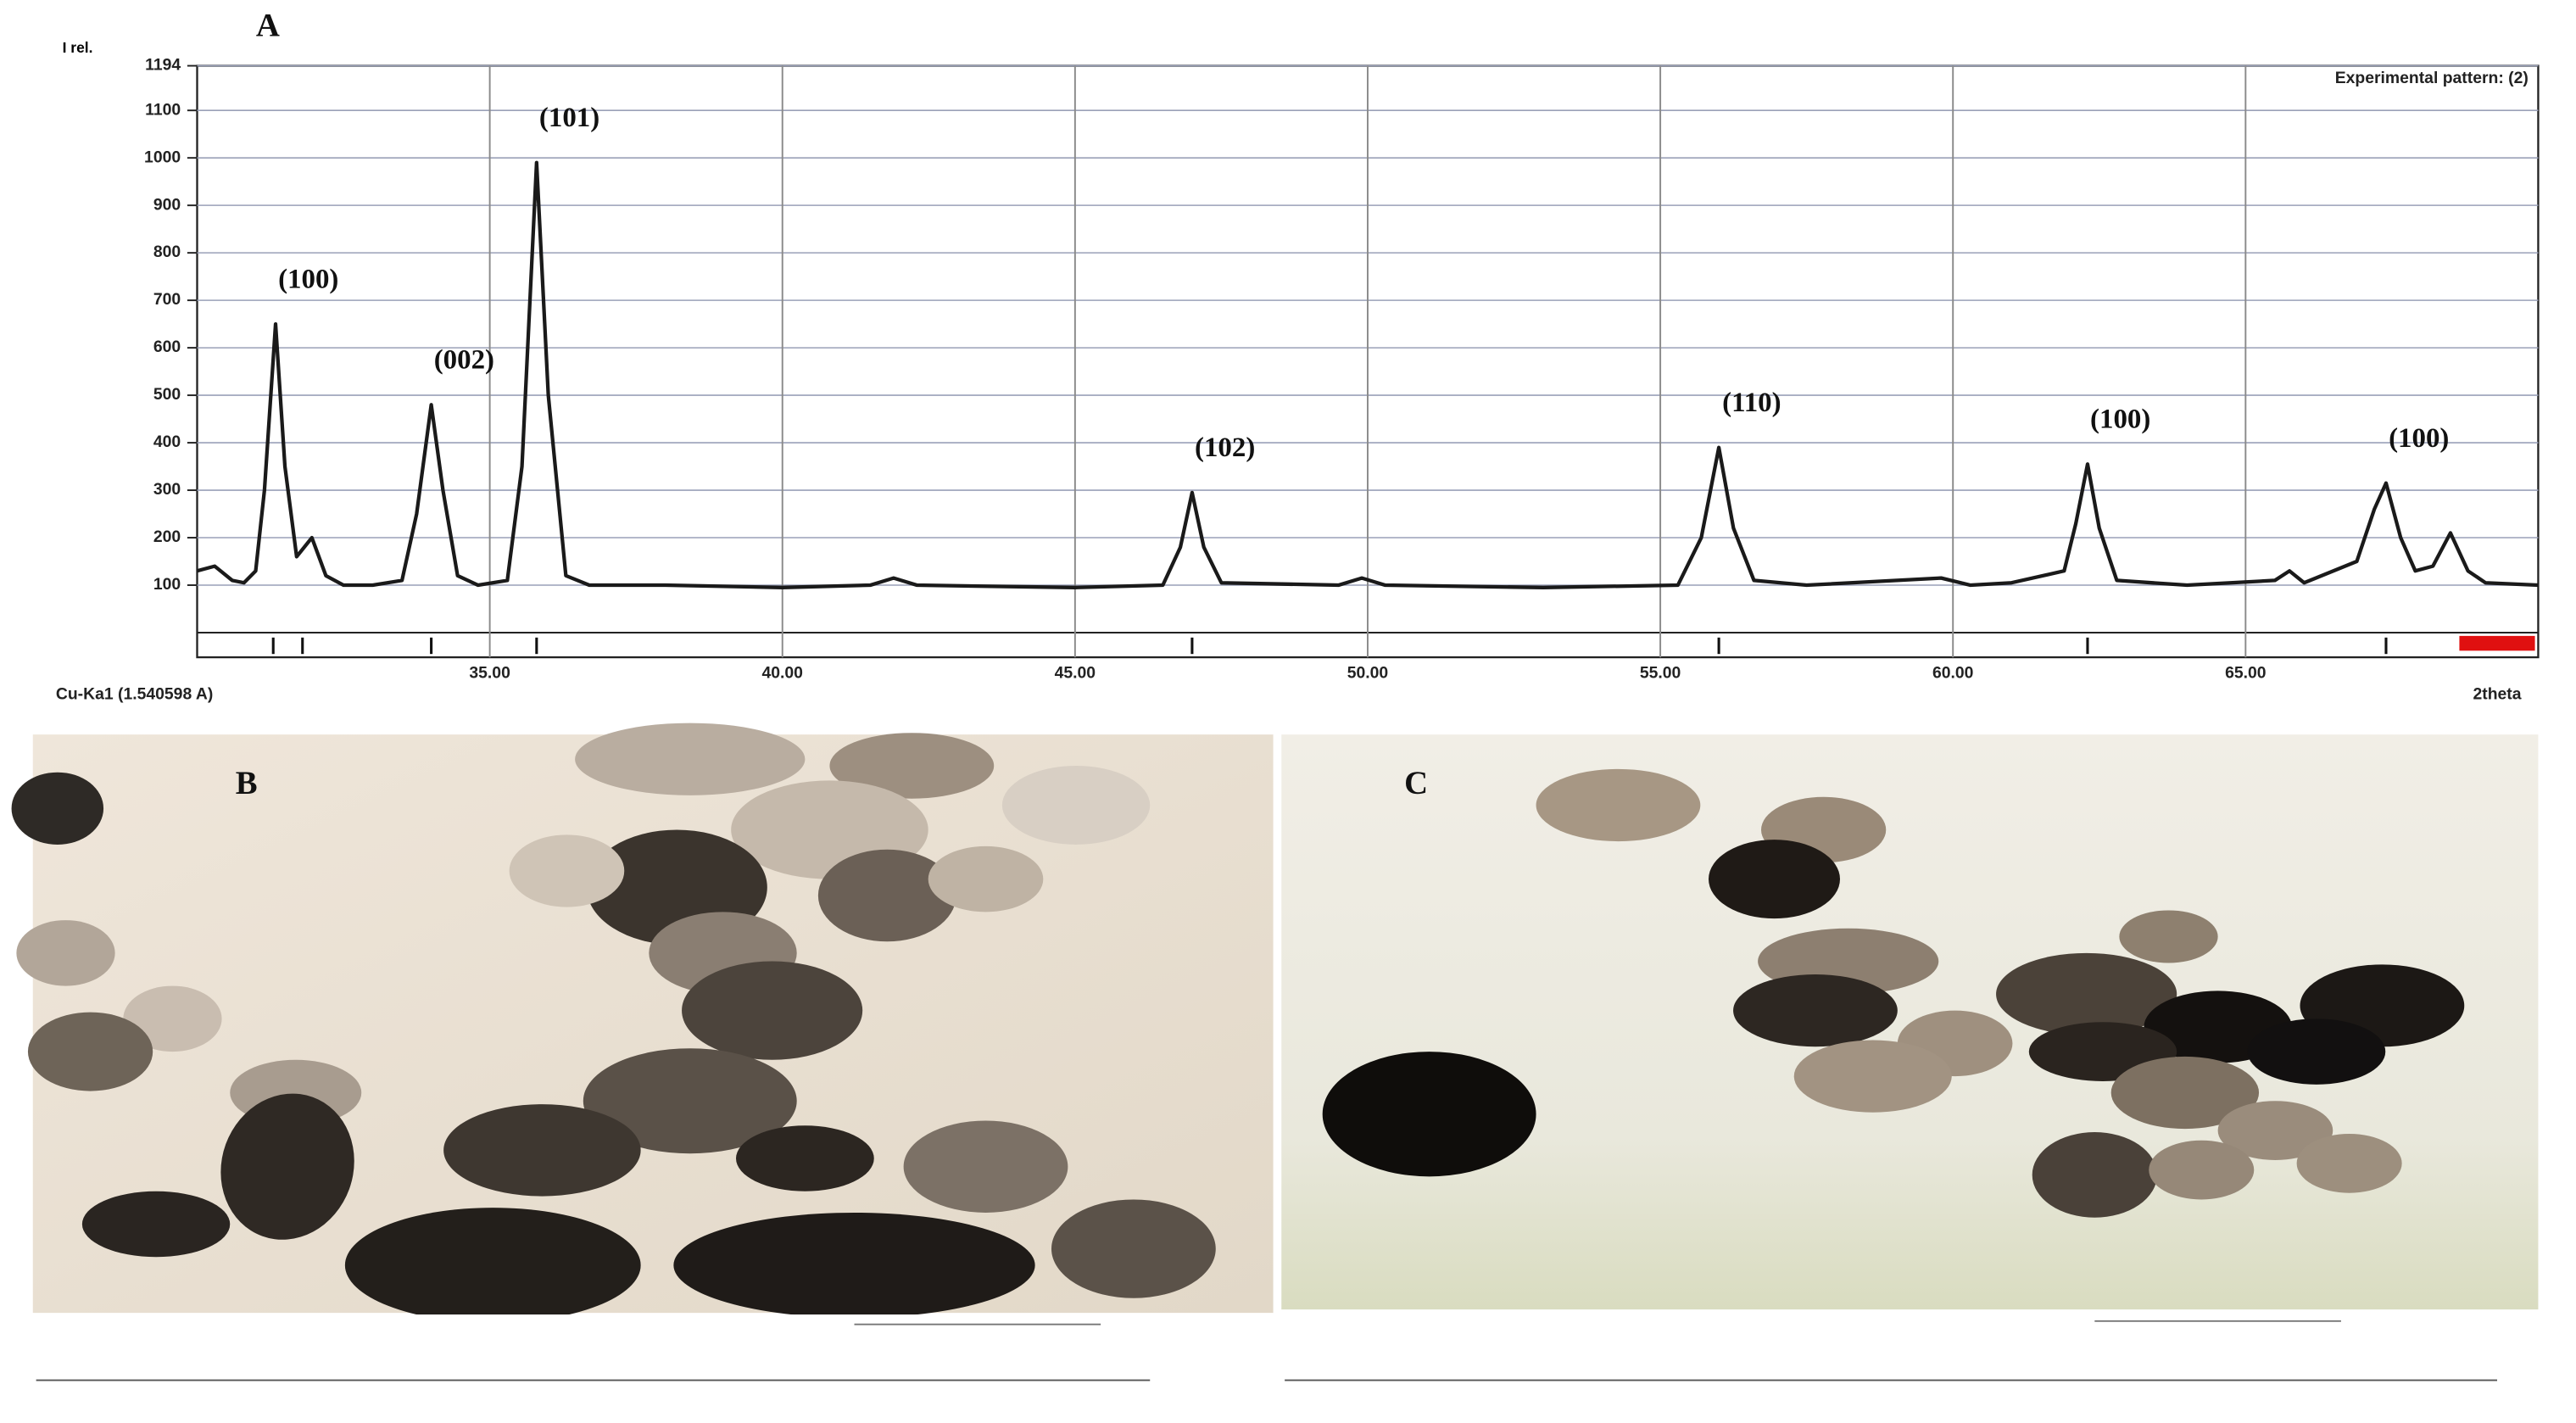 Image resolution: width=2576 pixels, height=1423 pixels. I want to click on y-tick-label: 1100, so click(163, 109).